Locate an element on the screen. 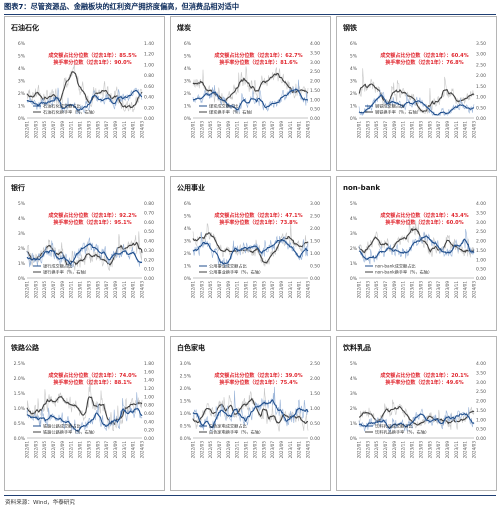 This screenshot has width=500, height=509. y-left-tick: 4% is located at coordinates (354, 219).